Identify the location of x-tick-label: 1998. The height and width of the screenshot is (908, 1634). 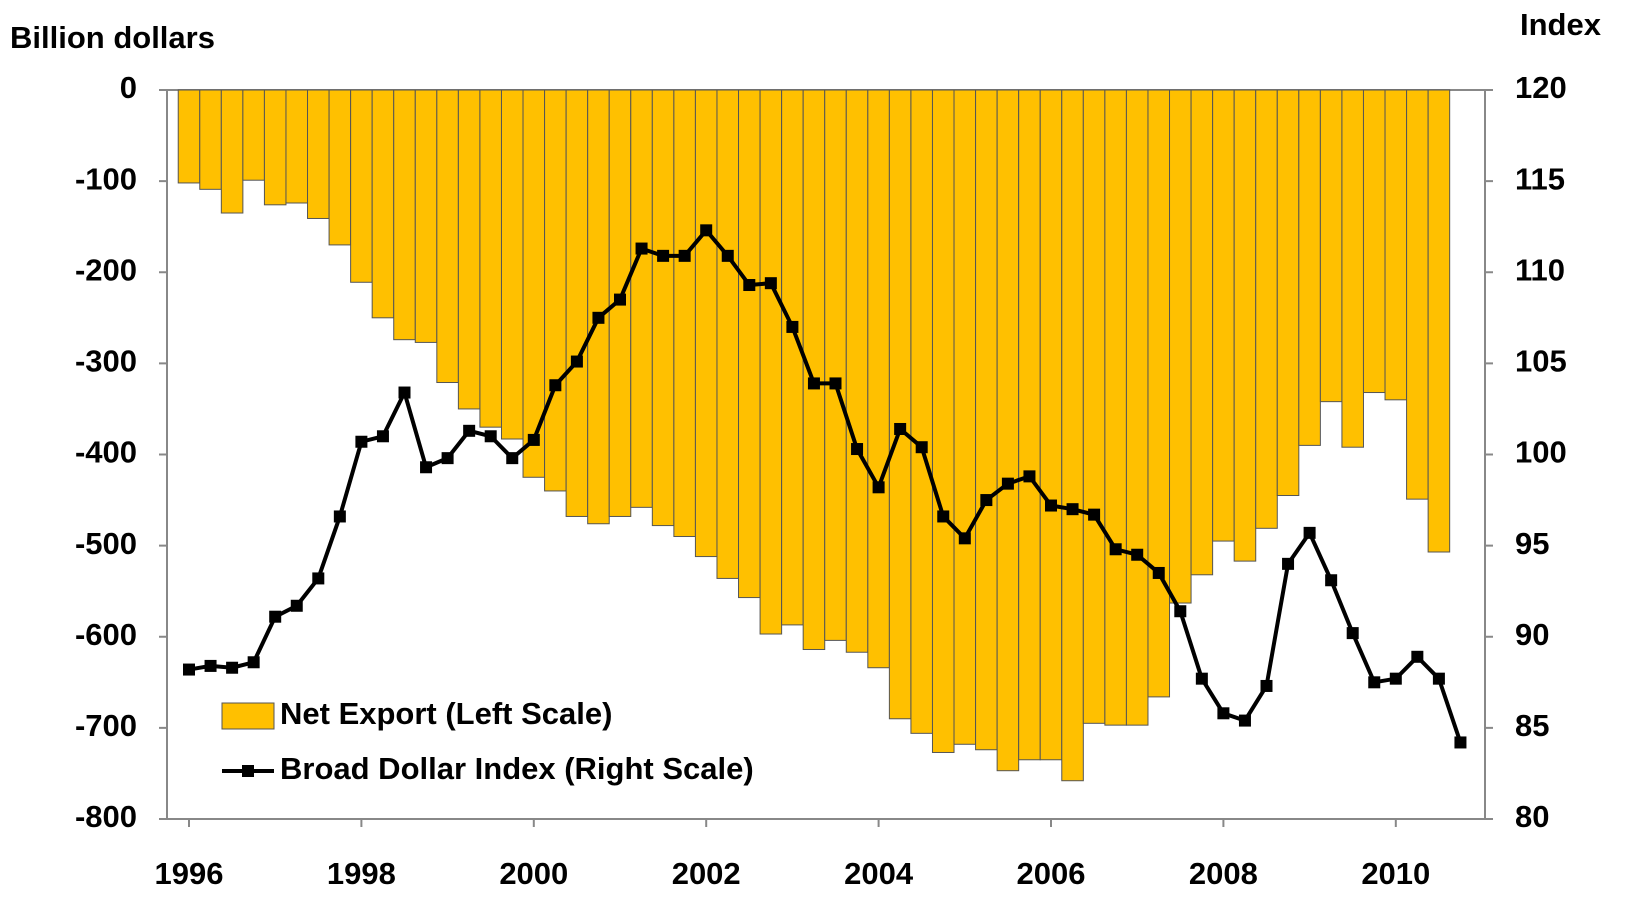
(361, 873).